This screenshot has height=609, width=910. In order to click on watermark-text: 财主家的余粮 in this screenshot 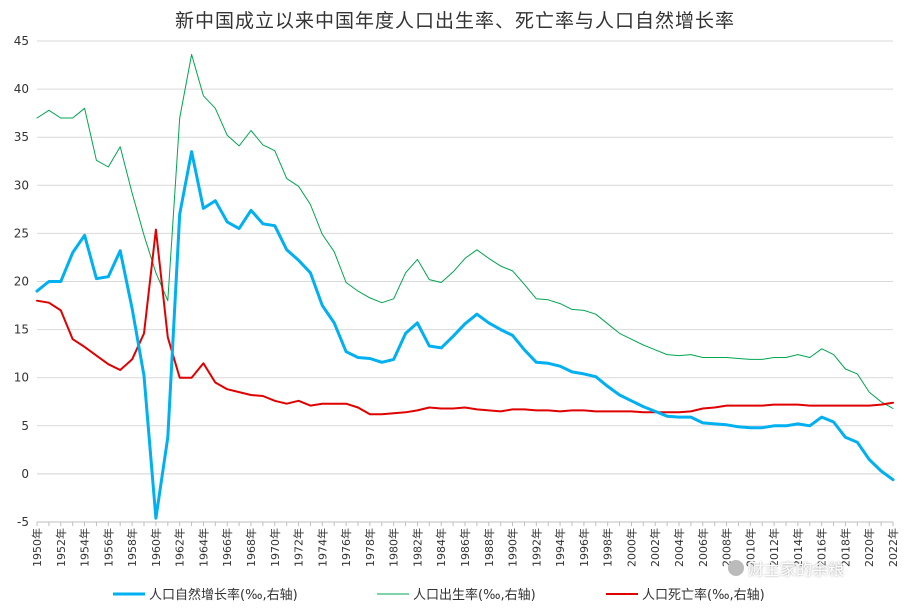, I will do `click(796, 569)`.